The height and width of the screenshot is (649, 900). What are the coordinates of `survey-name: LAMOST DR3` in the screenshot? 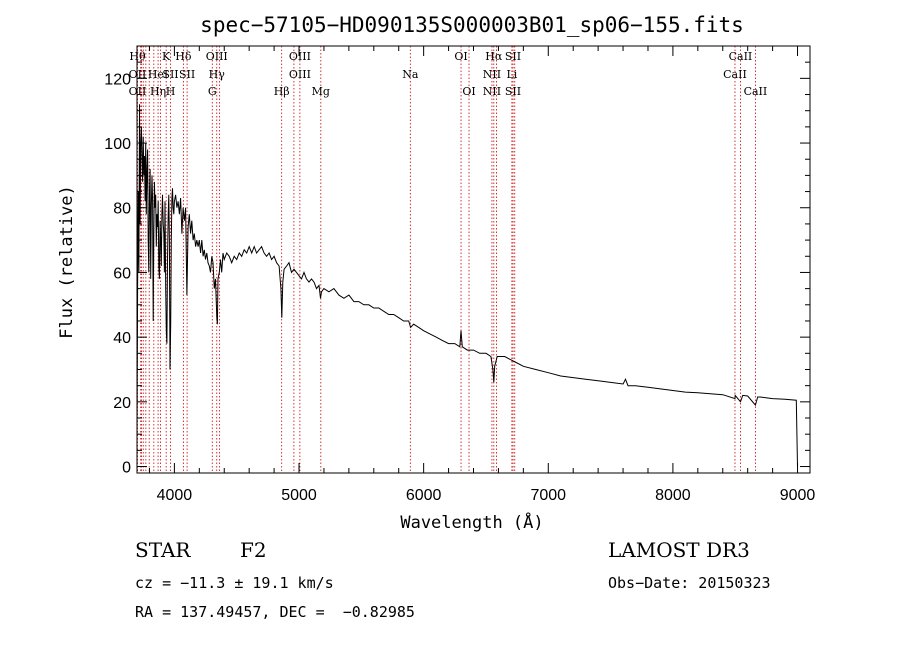 It's located at (679, 550).